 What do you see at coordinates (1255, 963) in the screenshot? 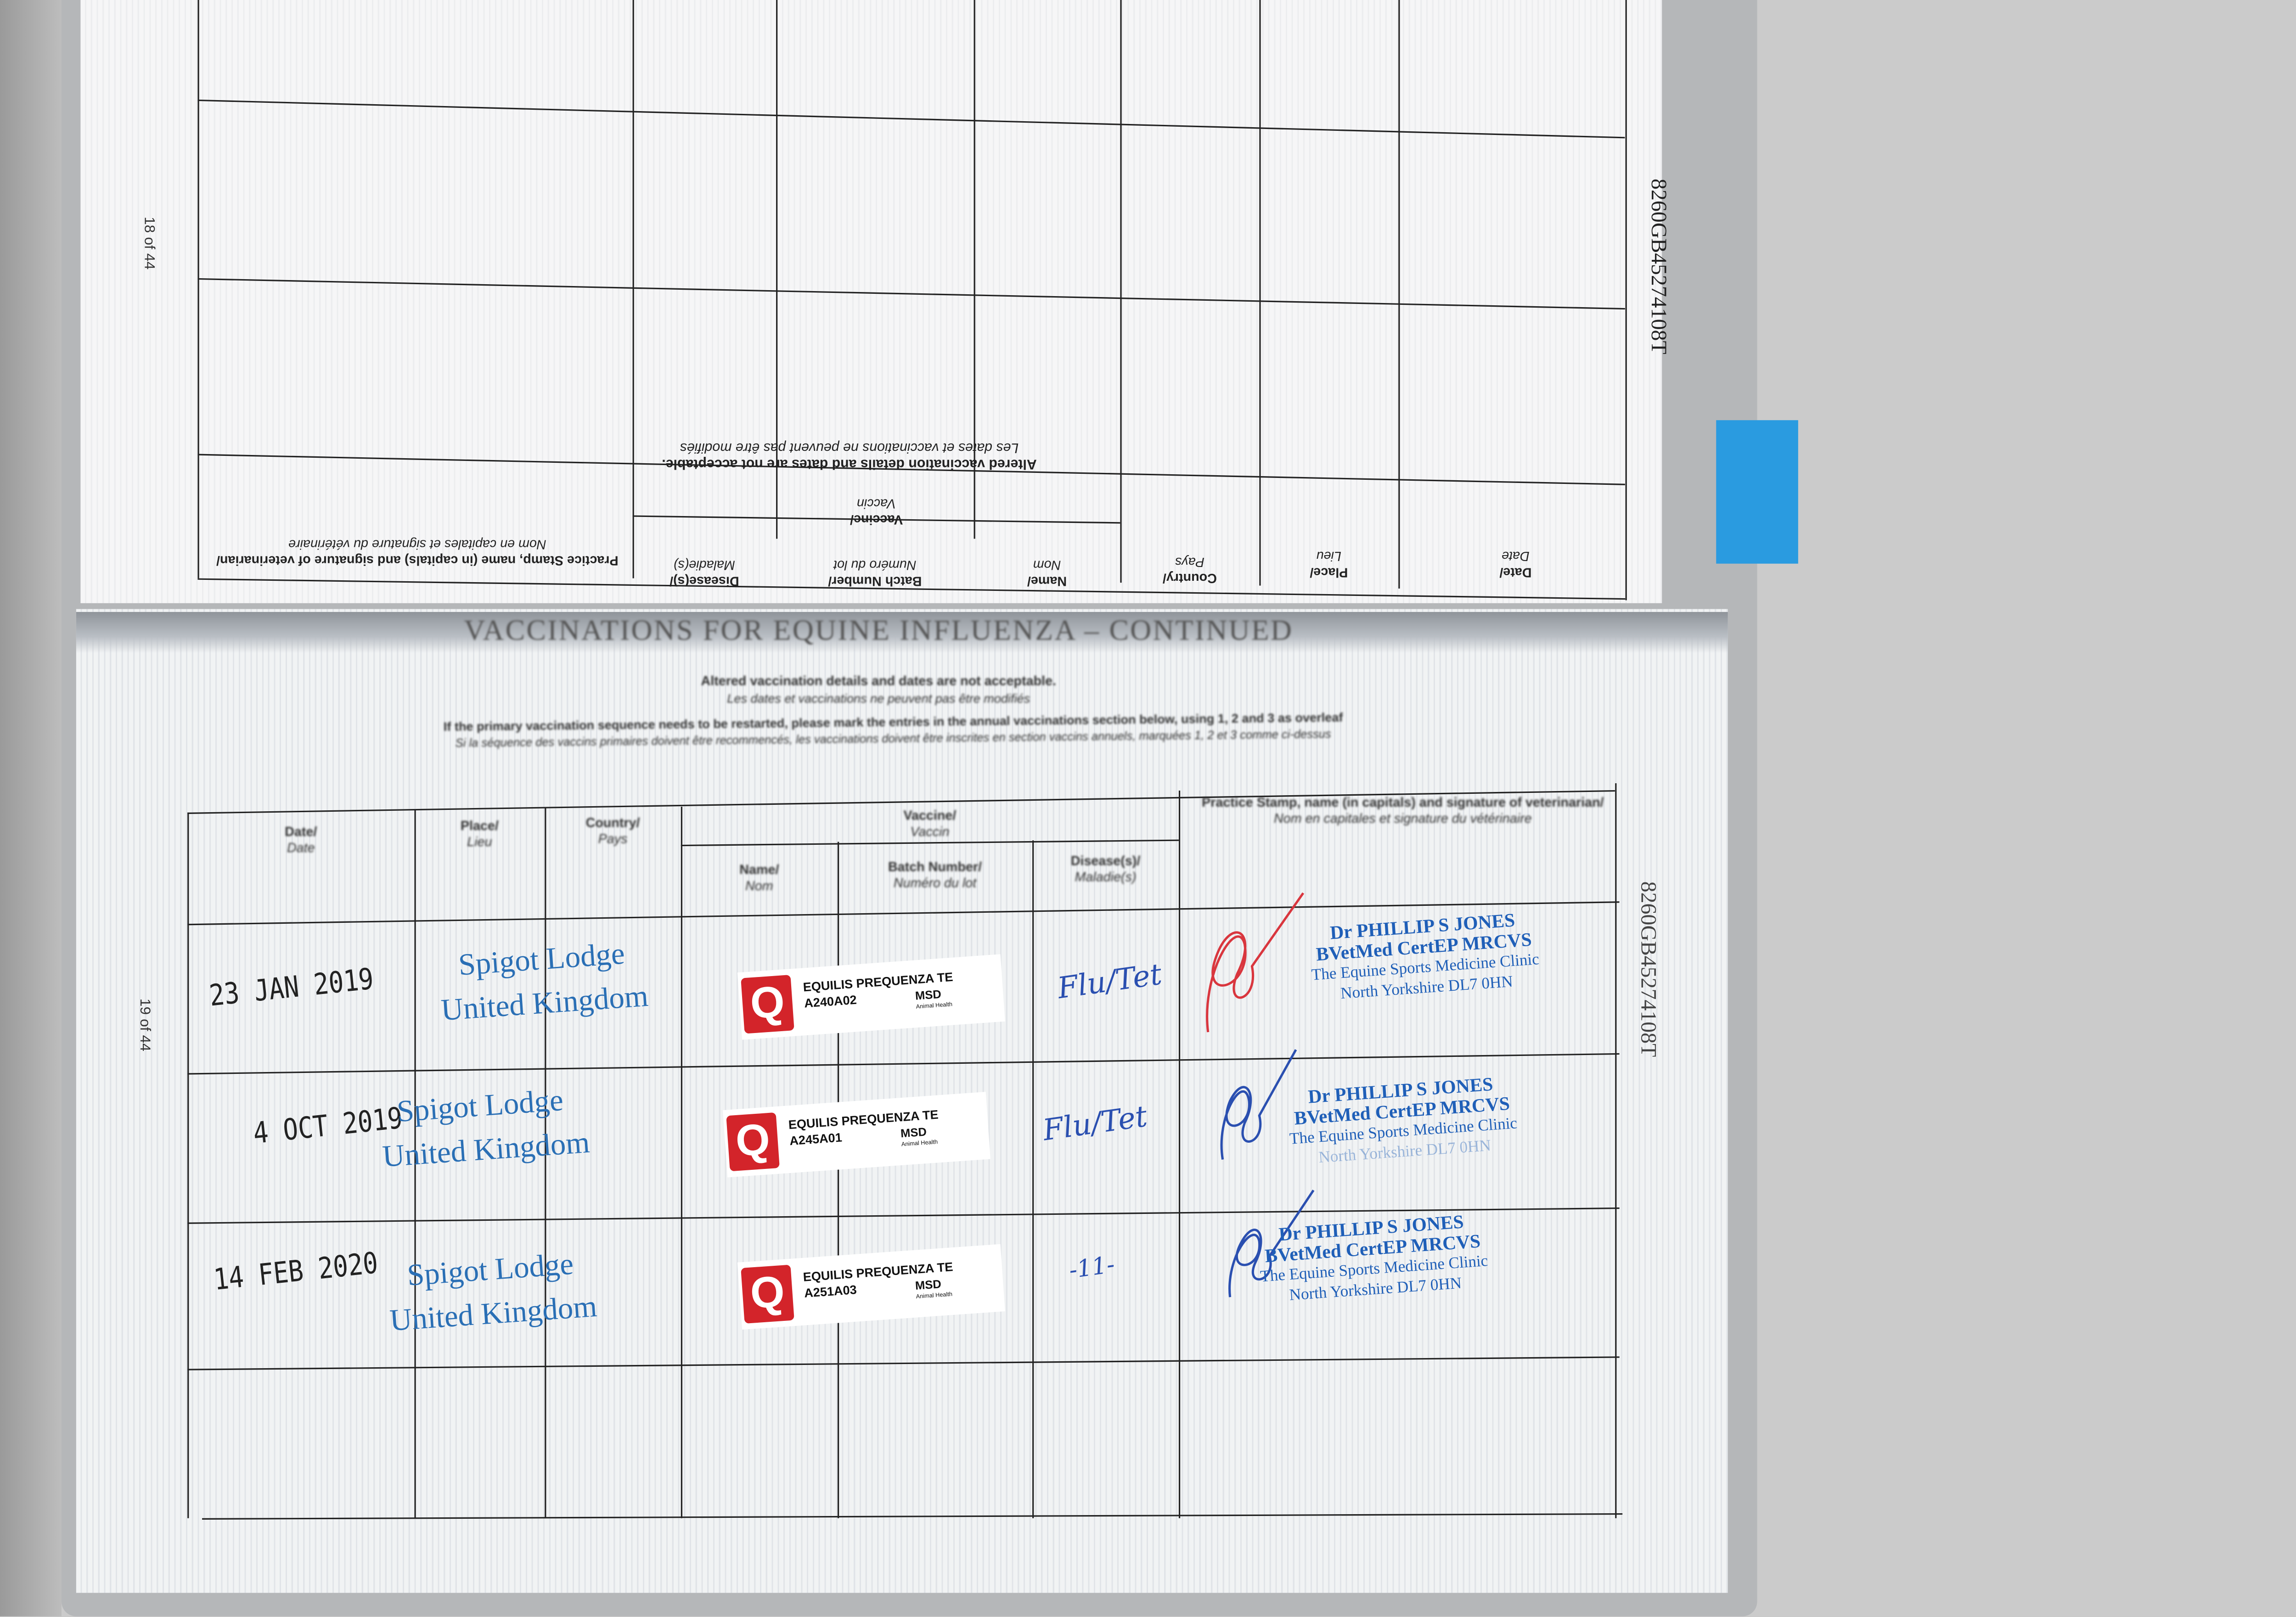
I see `vet-signature-red` at bounding box center [1255, 963].